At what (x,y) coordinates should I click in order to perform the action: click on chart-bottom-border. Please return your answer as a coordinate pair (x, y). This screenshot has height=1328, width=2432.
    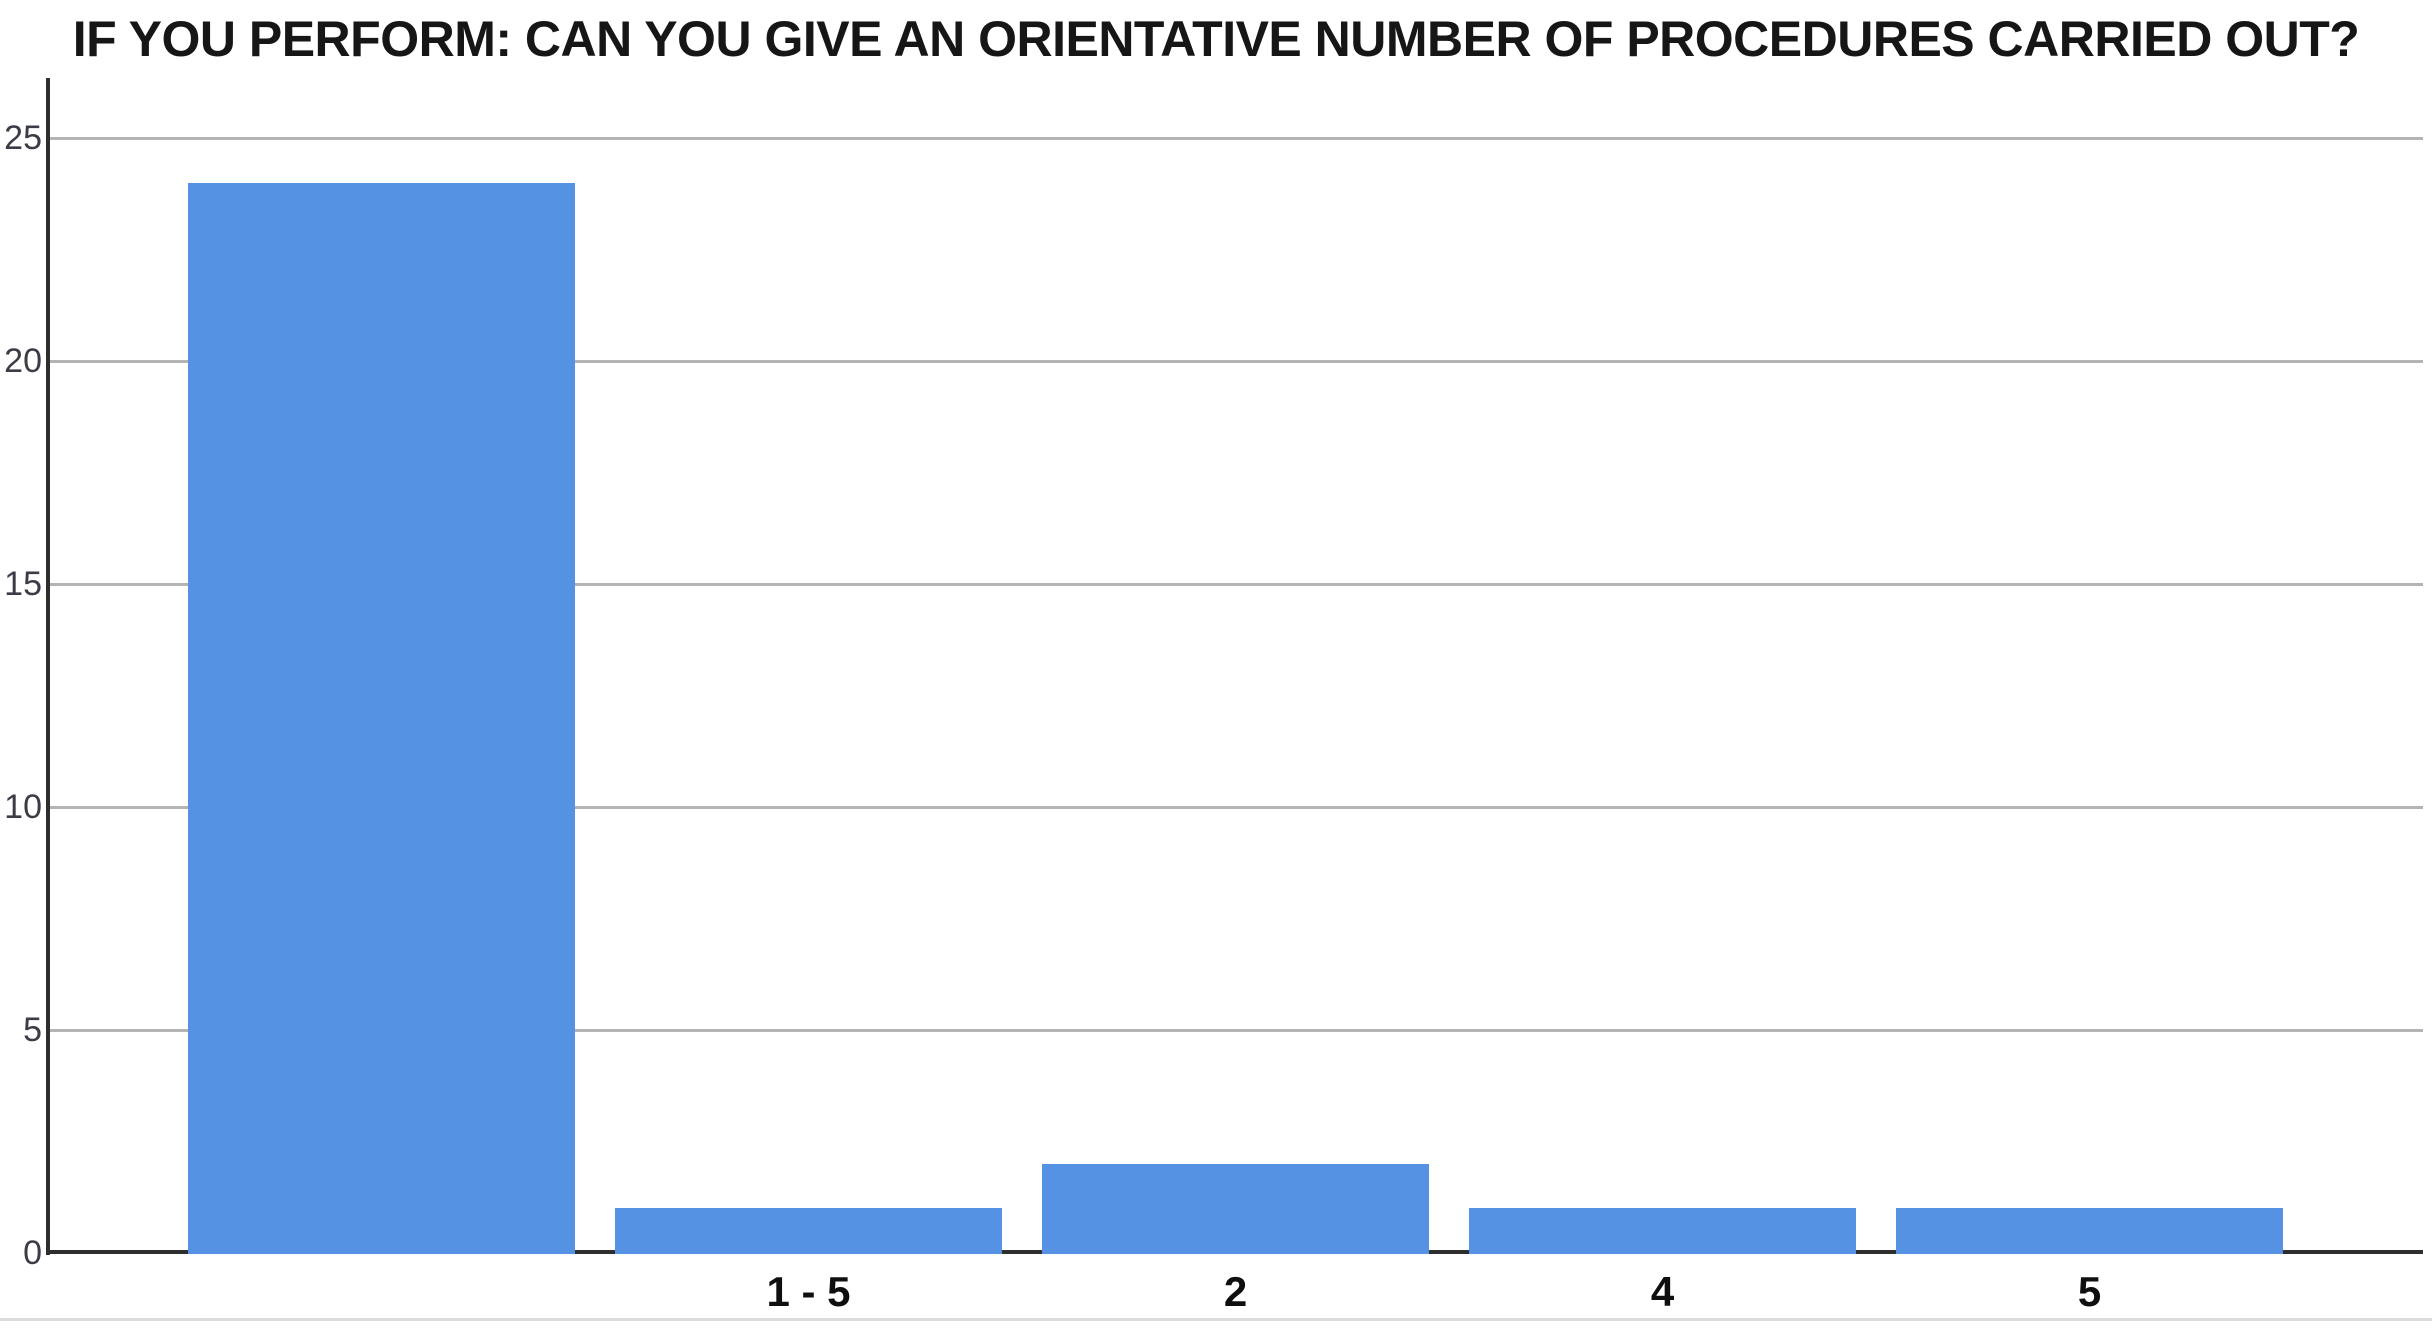
    Looking at the image, I should click on (1216, 1319).